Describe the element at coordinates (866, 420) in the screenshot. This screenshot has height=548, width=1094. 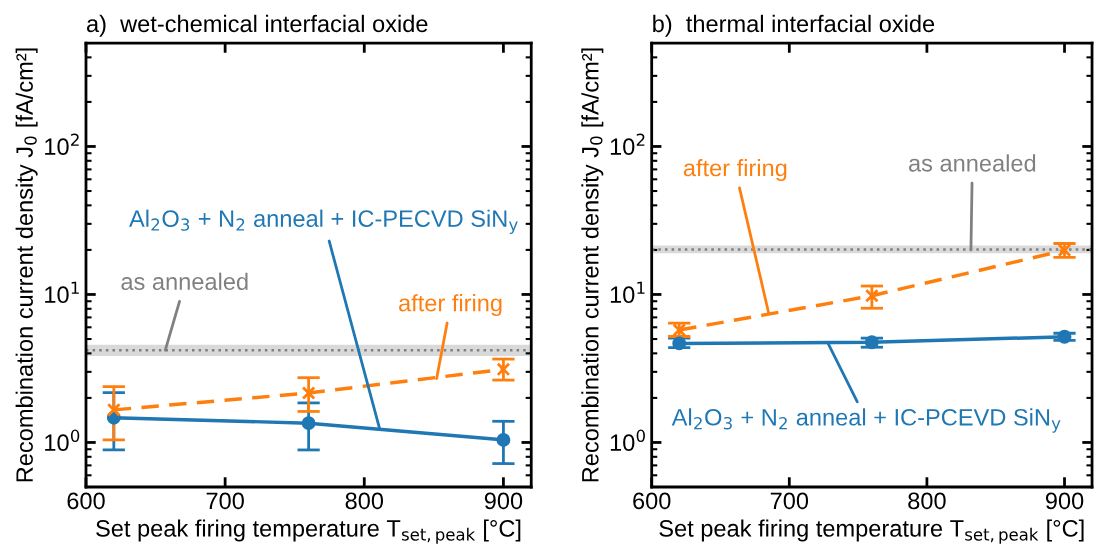
I see `annotation: Al$_{2}$O$_{3}$ + N$_{2}$ anneal + IC-PCEVD SiN$_{y}$` at that location.